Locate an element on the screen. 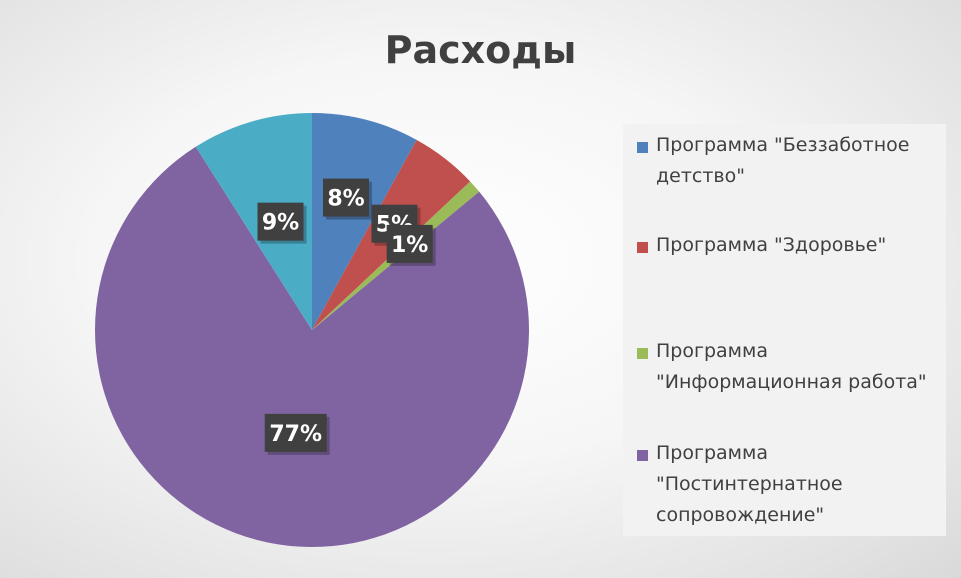  data-label: 8% is located at coordinates (347, 199).